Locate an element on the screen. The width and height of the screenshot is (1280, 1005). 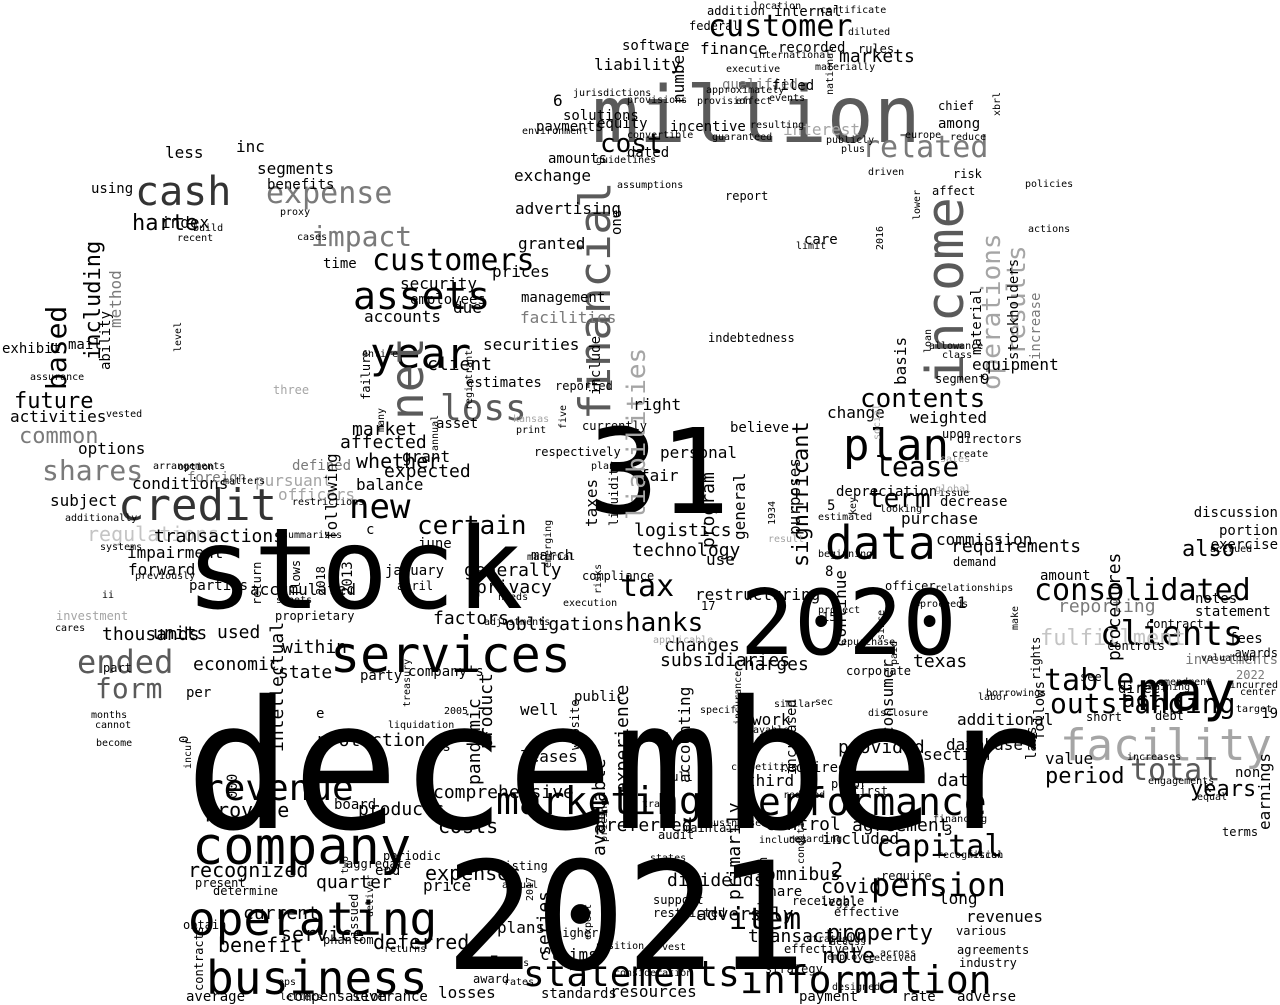
word-recent: recent is located at coordinates (195, 238).